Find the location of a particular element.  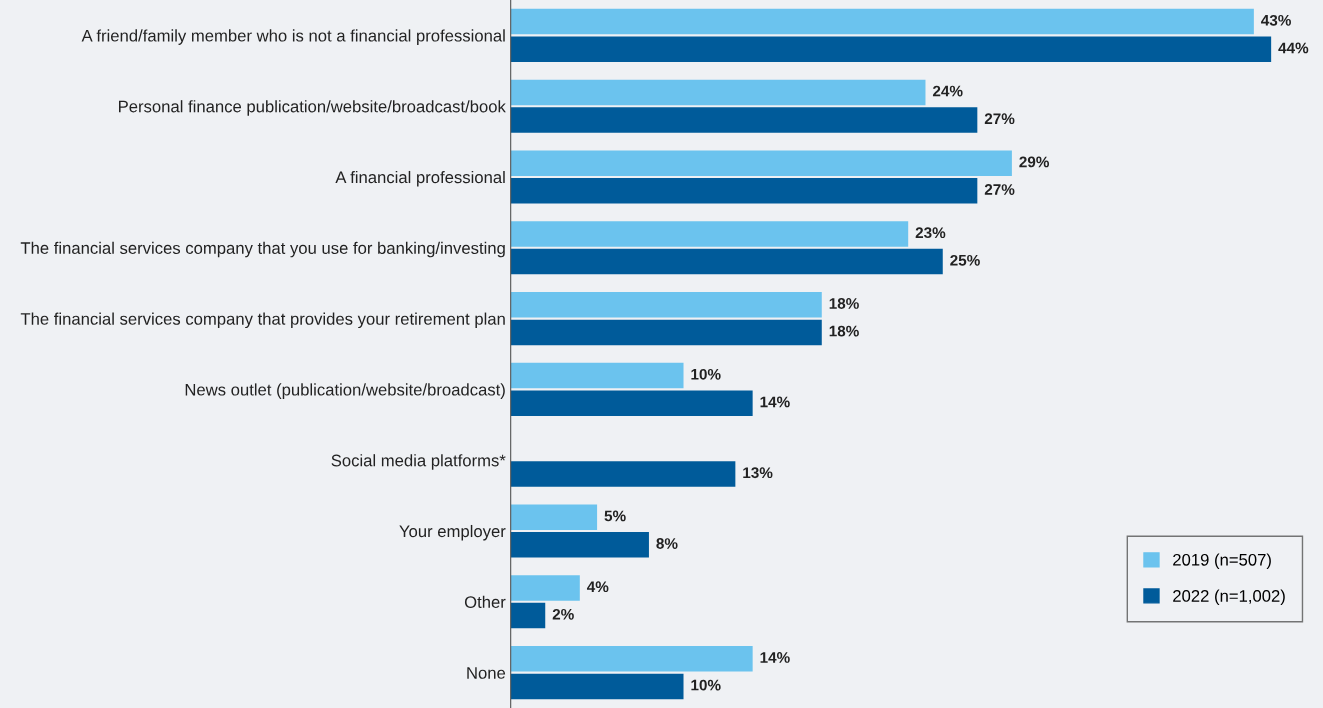

data-label: 24% is located at coordinates (947, 91).